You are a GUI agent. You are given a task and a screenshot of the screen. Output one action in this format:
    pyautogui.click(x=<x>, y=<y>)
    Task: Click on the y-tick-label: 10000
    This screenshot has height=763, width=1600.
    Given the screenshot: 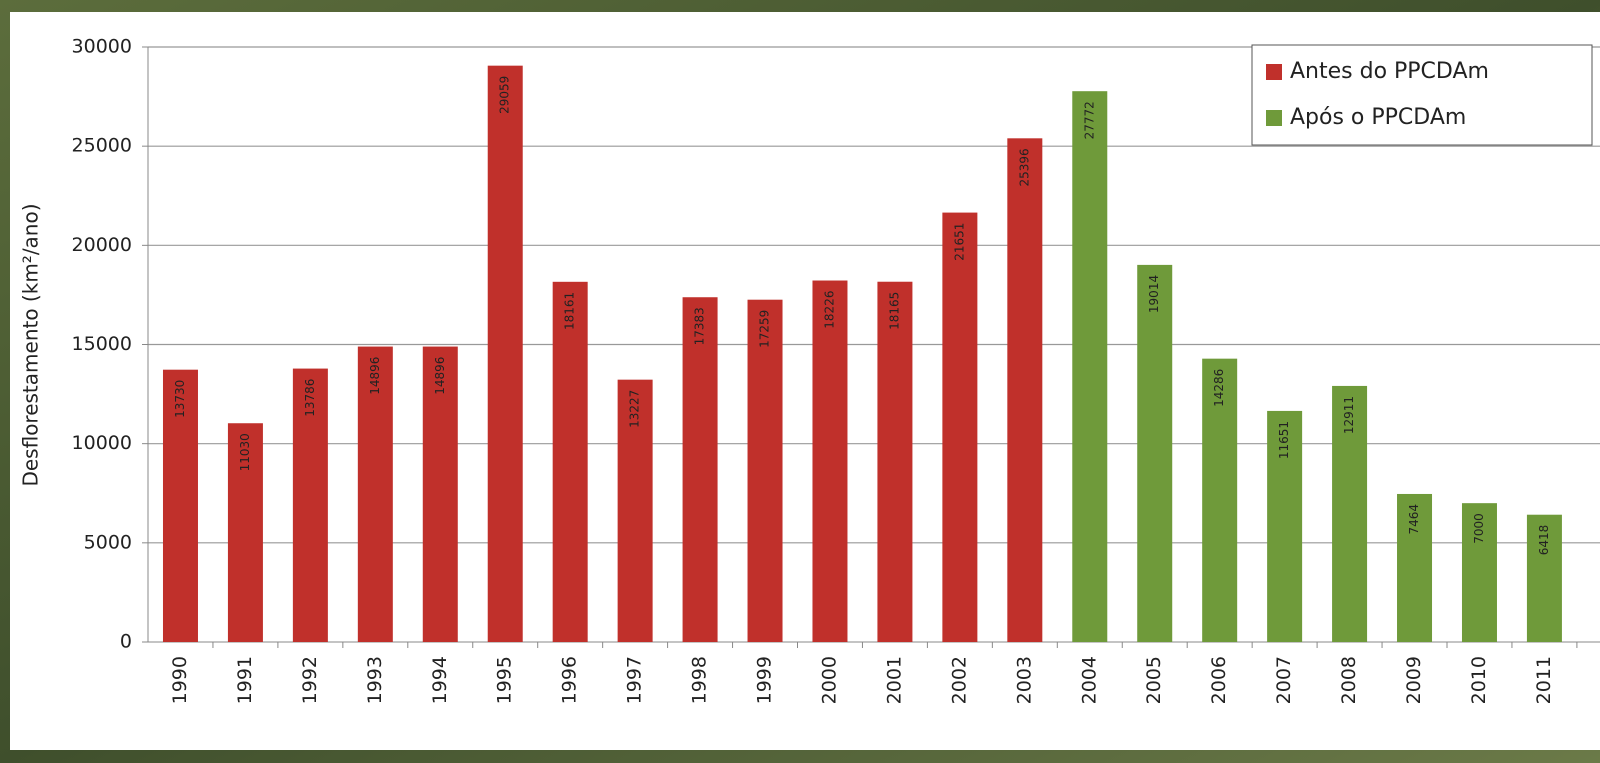 What is the action you would take?
    pyautogui.click(x=102, y=443)
    